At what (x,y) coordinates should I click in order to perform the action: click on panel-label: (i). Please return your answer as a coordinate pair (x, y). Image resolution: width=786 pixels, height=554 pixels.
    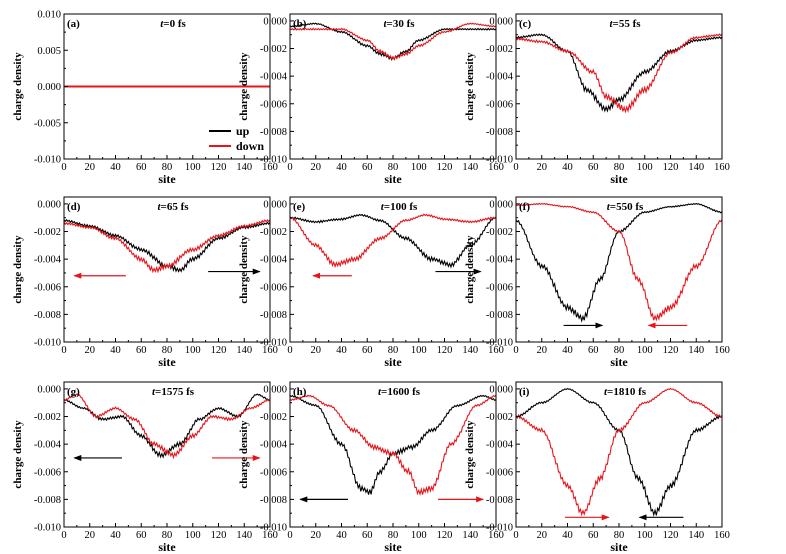
    Looking at the image, I should click on (524, 392).